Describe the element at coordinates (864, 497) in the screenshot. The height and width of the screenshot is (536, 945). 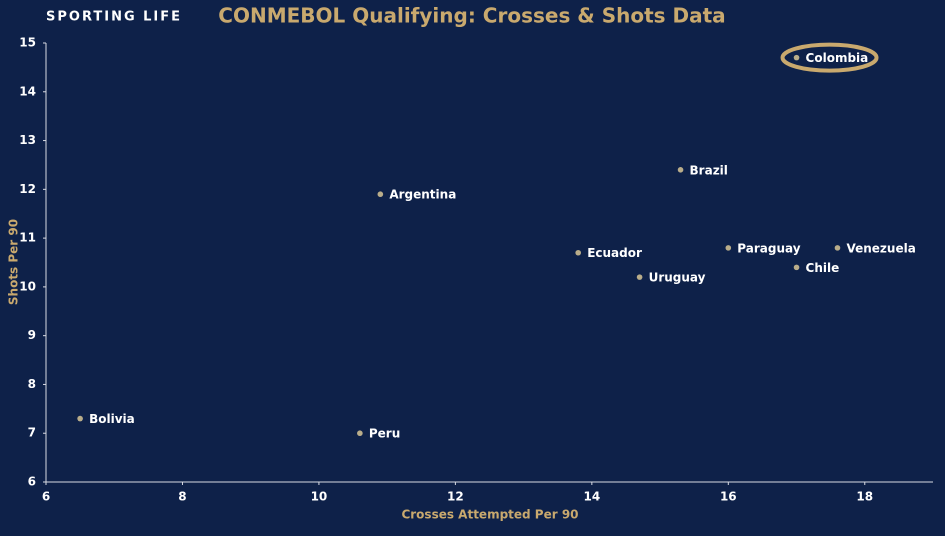
I see `x-tick-label: 18` at that location.